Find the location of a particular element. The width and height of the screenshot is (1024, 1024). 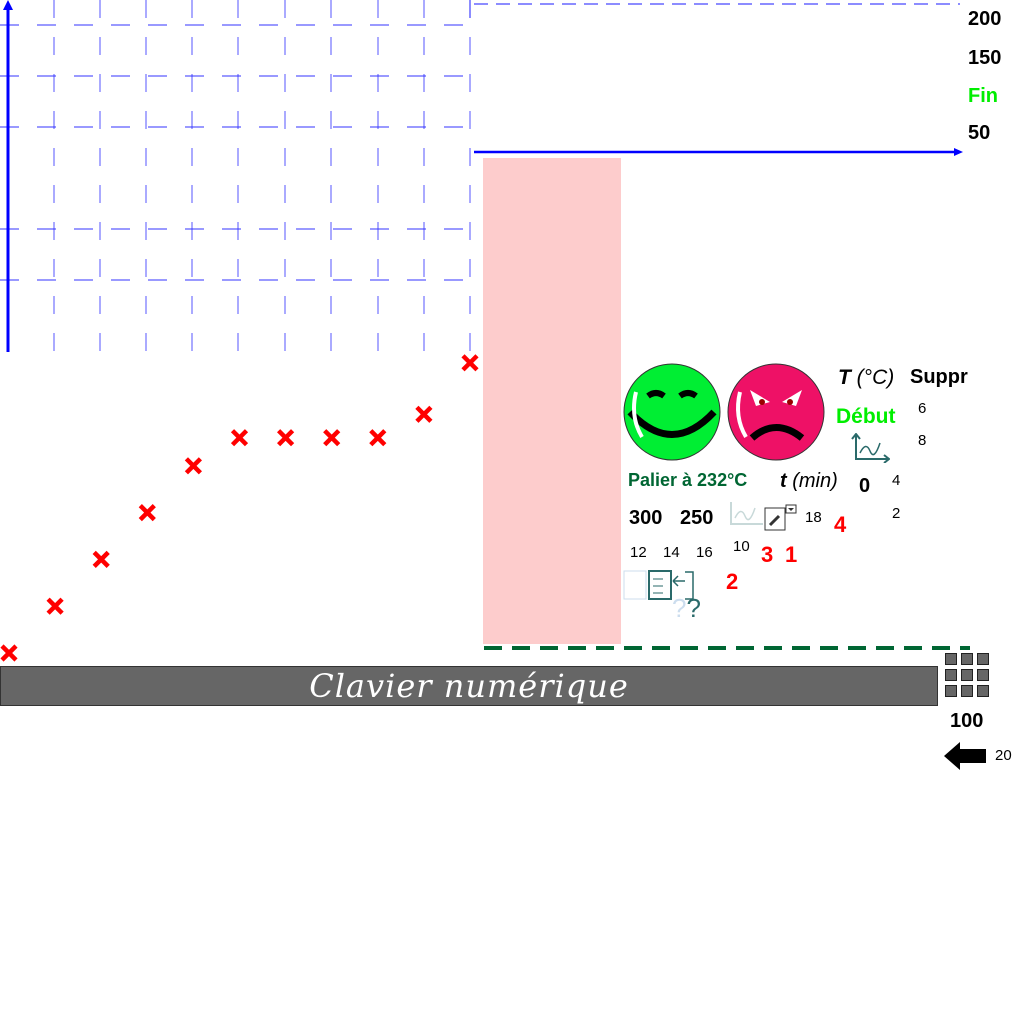

angry-face-icon is located at coordinates (776, 412).